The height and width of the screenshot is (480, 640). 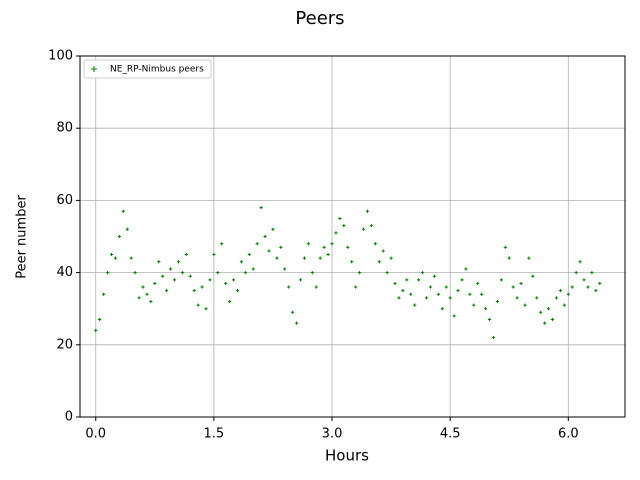 I want to click on legend: NE_RP-Nimbus peers, so click(x=147, y=69).